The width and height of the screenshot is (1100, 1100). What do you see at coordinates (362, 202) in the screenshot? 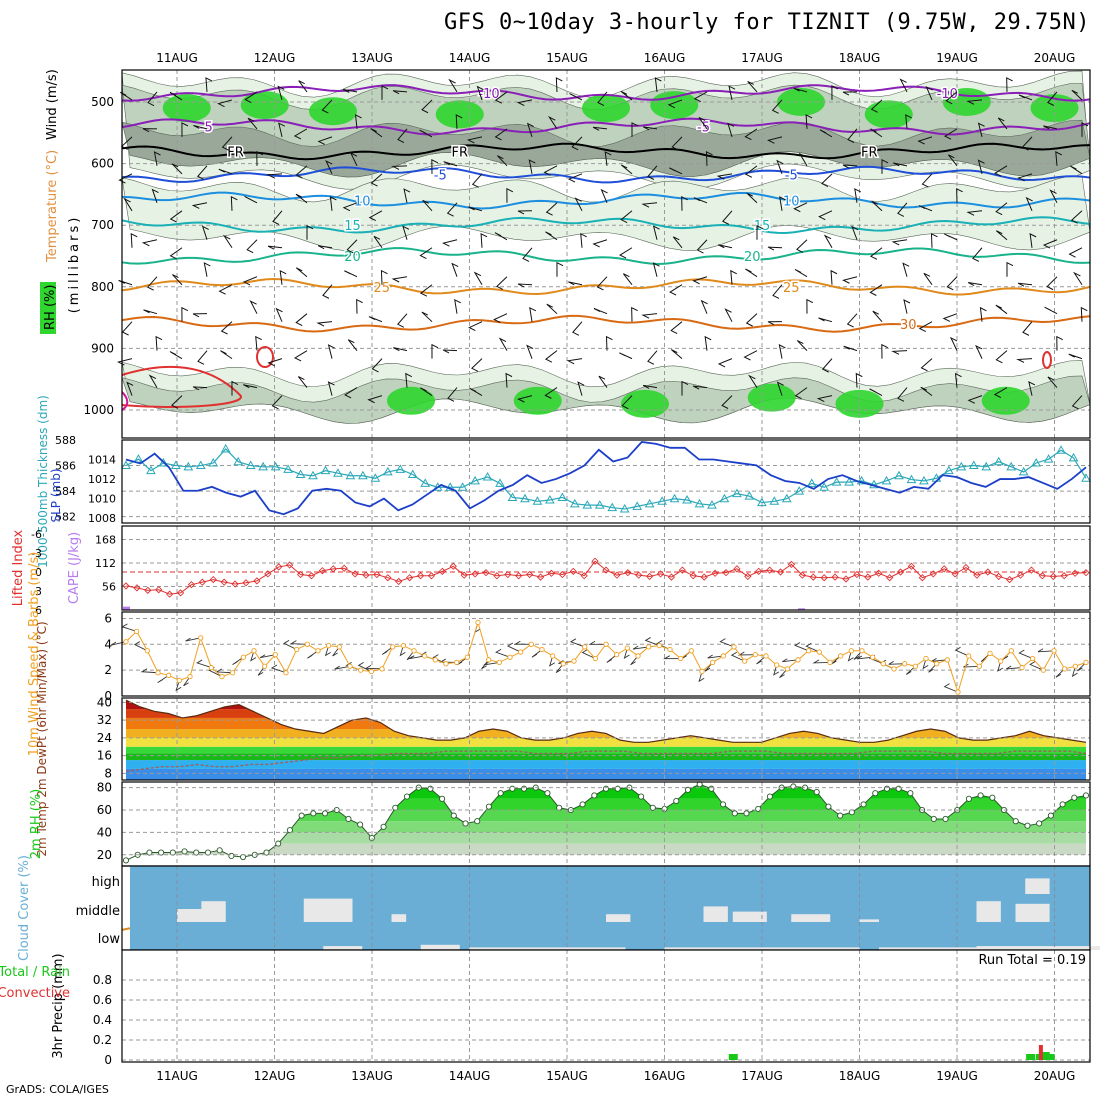
I see `isotherm-label-4-0: 10` at bounding box center [362, 202].